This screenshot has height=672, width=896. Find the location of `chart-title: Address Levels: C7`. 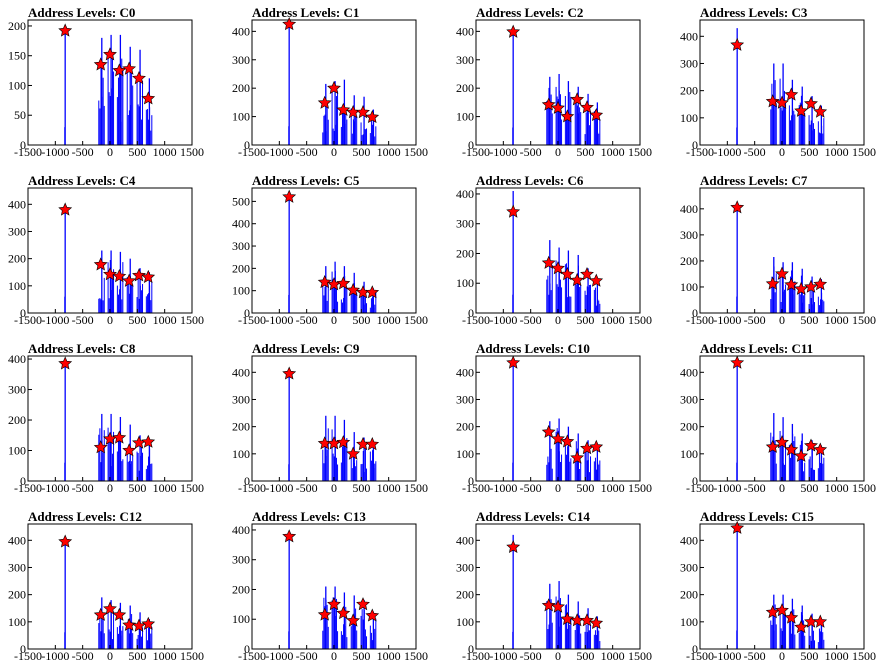

chart-title: Address Levels: C7 is located at coordinates (754, 180).